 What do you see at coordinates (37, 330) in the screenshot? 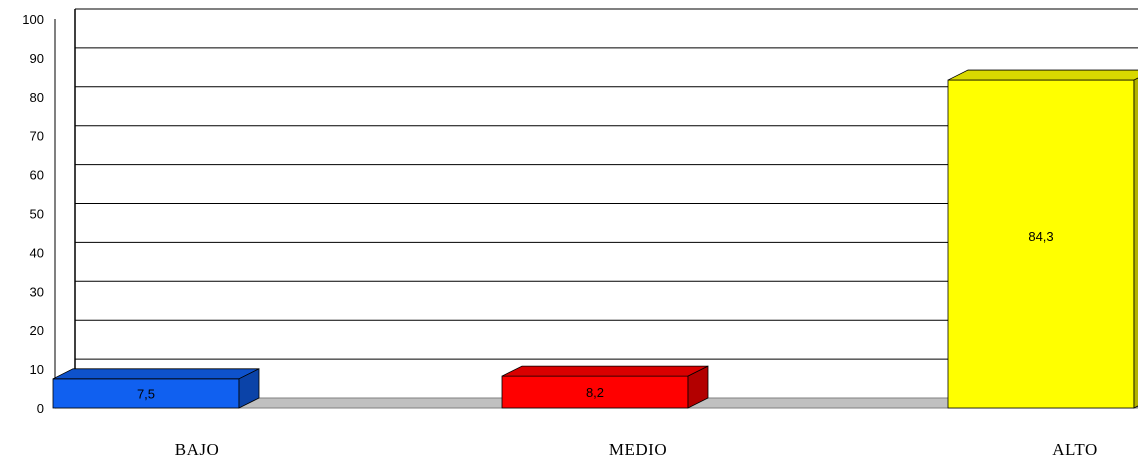
I see `y-tick-label: 20` at bounding box center [37, 330].